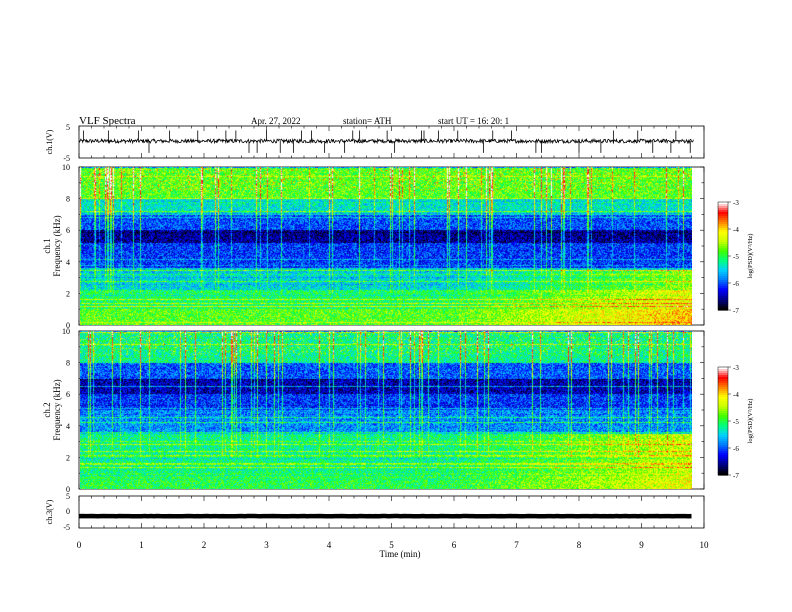 The height and width of the screenshot is (612, 792). Describe the element at coordinates (391, 545) in the screenshot. I see `x-tick-label: 5` at that location.